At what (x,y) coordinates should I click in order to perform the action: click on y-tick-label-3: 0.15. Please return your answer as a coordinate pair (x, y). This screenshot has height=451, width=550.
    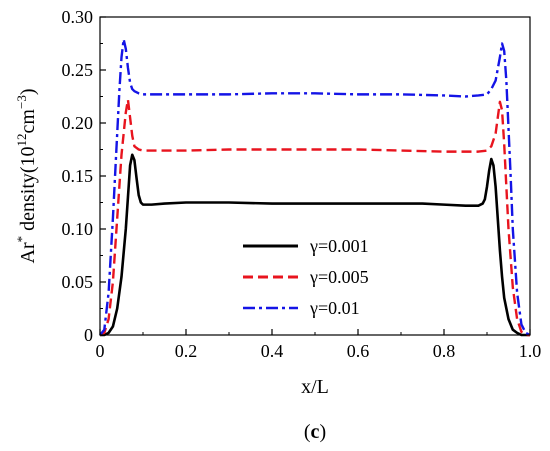
    Looking at the image, I should click on (78, 176).